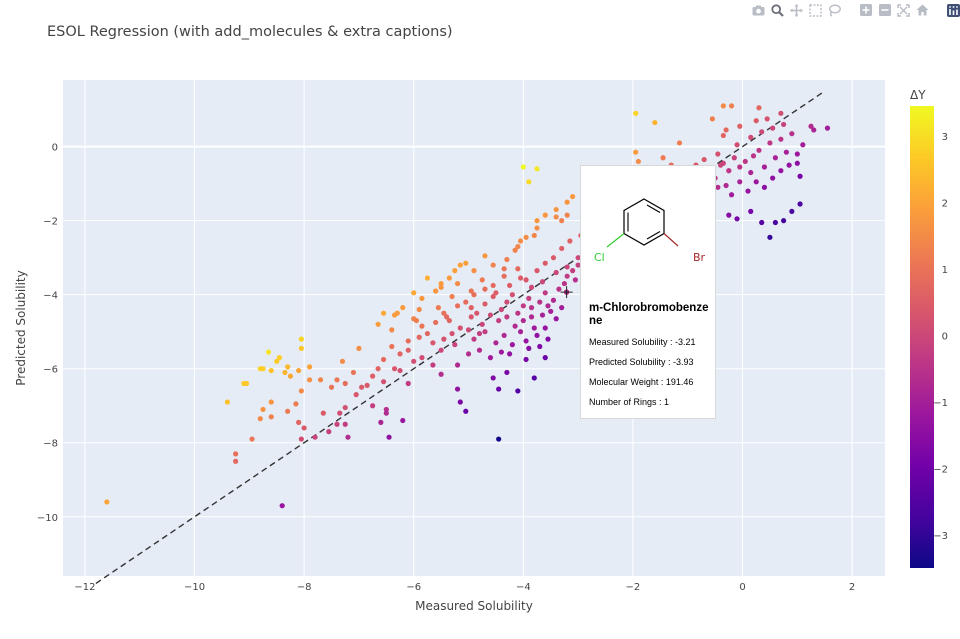 The width and height of the screenshot is (960, 639). What do you see at coordinates (797, 10) in the screenshot?
I see `pan-icon` at bounding box center [797, 10].